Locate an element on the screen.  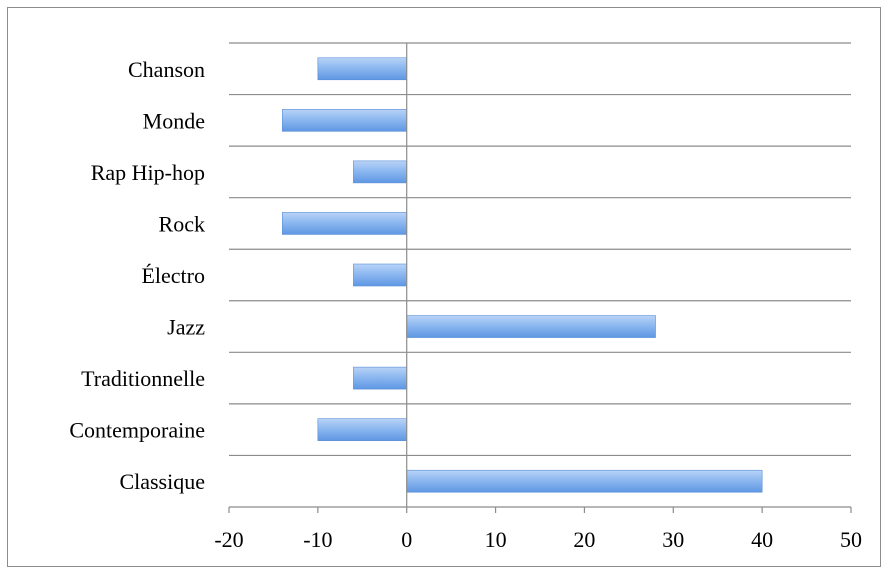
category-label-contemporaine: Contemporaine is located at coordinates (137, 430).